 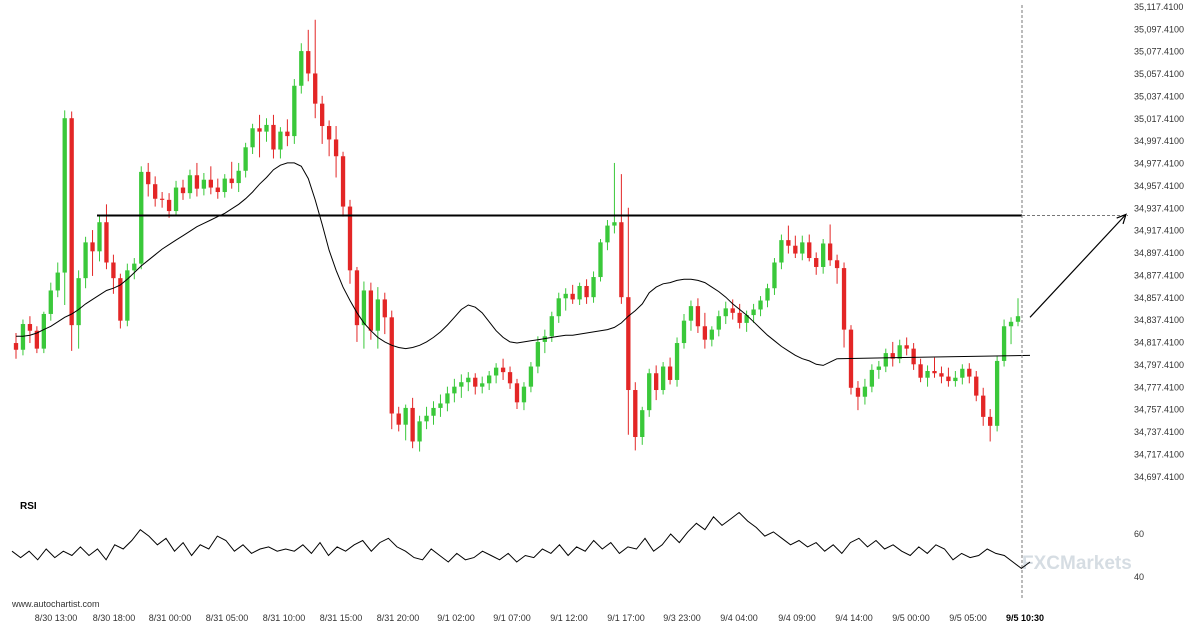 What do you see at coordinates (1159, 96) in the screenshot?
I see `y-tick-label: 35,037.4100` at bounding box center [1159, 96].